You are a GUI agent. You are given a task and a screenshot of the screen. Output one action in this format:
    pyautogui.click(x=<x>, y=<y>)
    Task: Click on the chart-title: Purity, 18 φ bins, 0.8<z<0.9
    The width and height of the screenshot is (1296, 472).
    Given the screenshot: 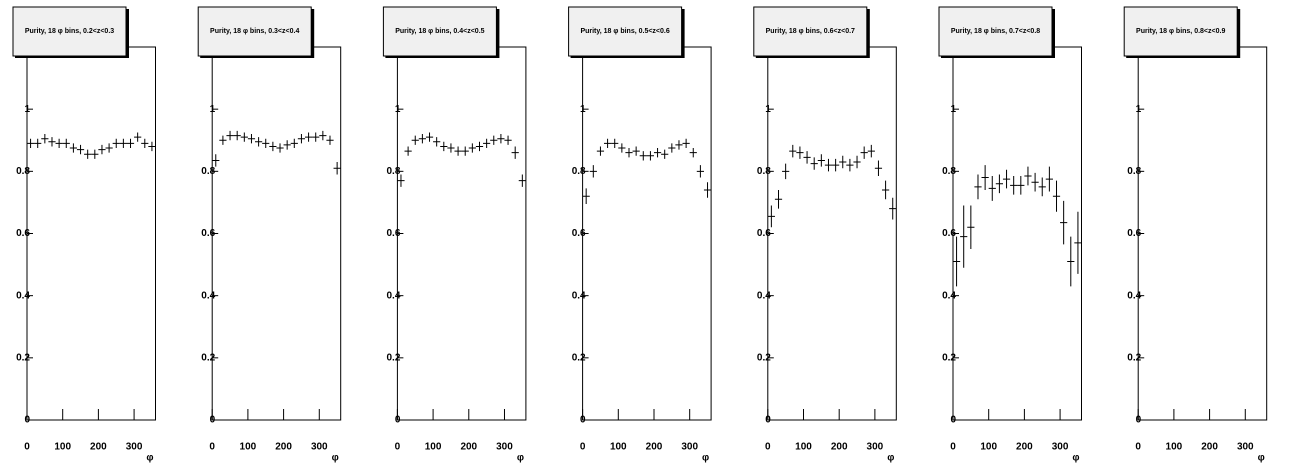 What is the action you would take?
    pyautogui.click(x=1180, y=31)
    